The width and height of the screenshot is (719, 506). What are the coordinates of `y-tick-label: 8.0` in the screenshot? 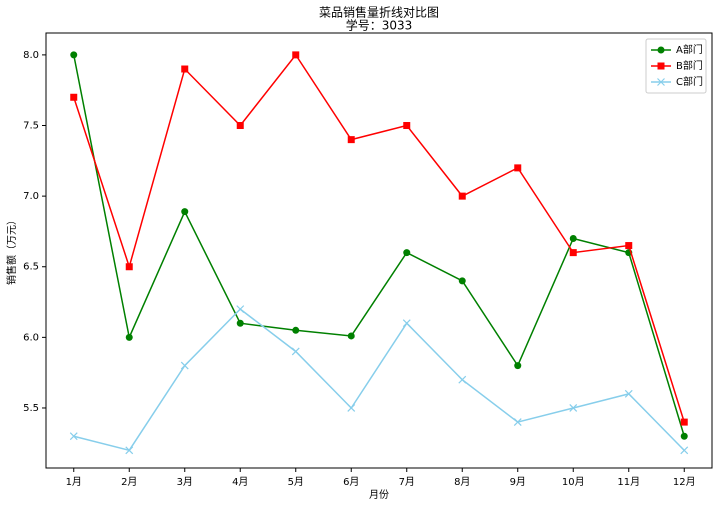 It's located at (31, 55).